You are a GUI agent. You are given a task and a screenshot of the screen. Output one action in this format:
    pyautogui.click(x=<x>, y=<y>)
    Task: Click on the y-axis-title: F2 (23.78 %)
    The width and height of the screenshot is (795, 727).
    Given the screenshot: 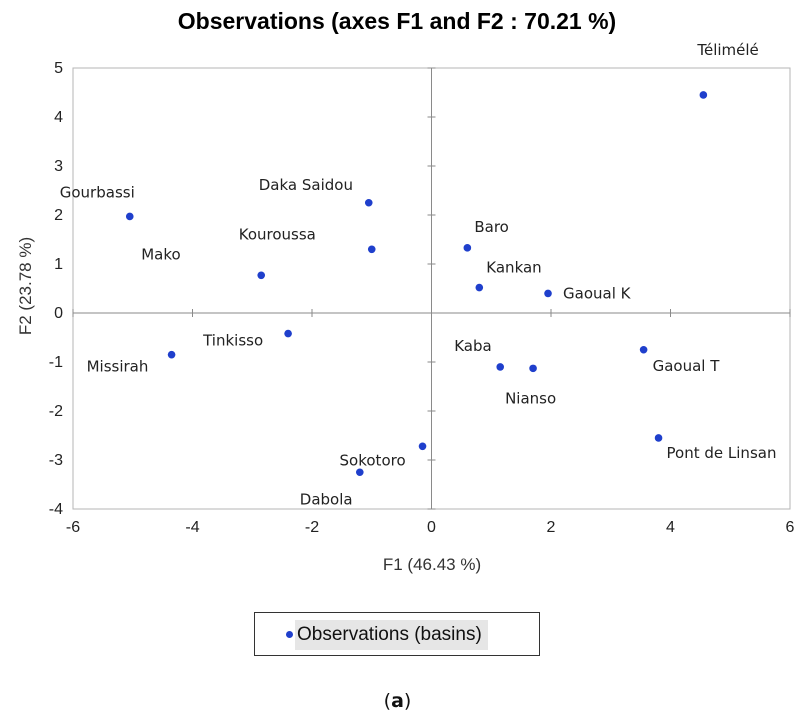 What is the action you would take?
    pyautogui.click(x=25, y=286)
    